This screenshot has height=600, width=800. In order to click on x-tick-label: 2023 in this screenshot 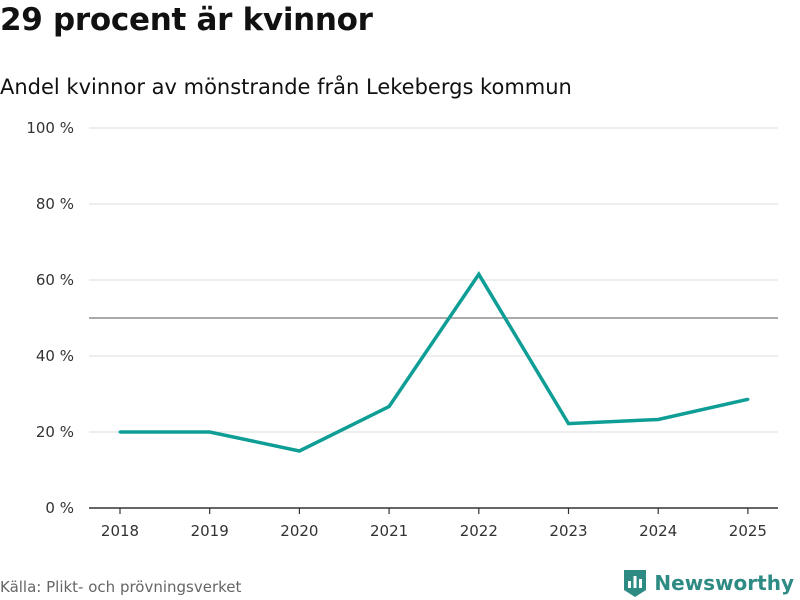, I will do `click(568, 531)`.